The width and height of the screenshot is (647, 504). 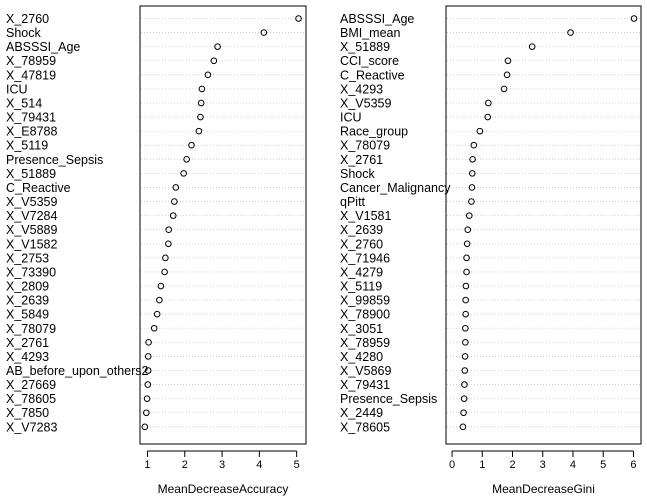 I want to click on panel1-row-label: X_7850, so click(x=27, y=413).